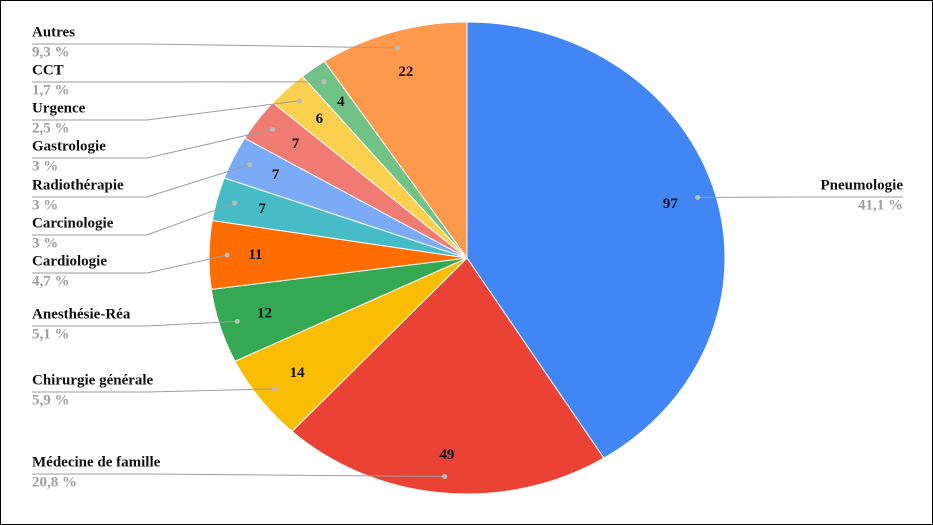  I want to click on category-label: Urgence, so click(59, 108).